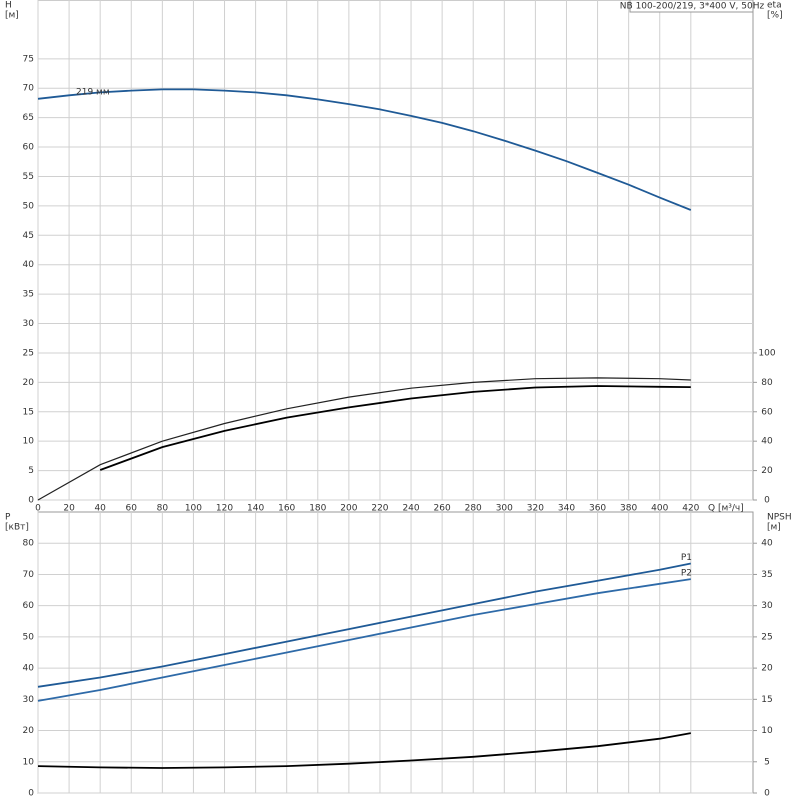 This screenshot has width=800, height=800. What do you see at coordinates (766, 637) in the screenshot?
I see `y2-tick-label: 25` at bounding box center [766, 637].